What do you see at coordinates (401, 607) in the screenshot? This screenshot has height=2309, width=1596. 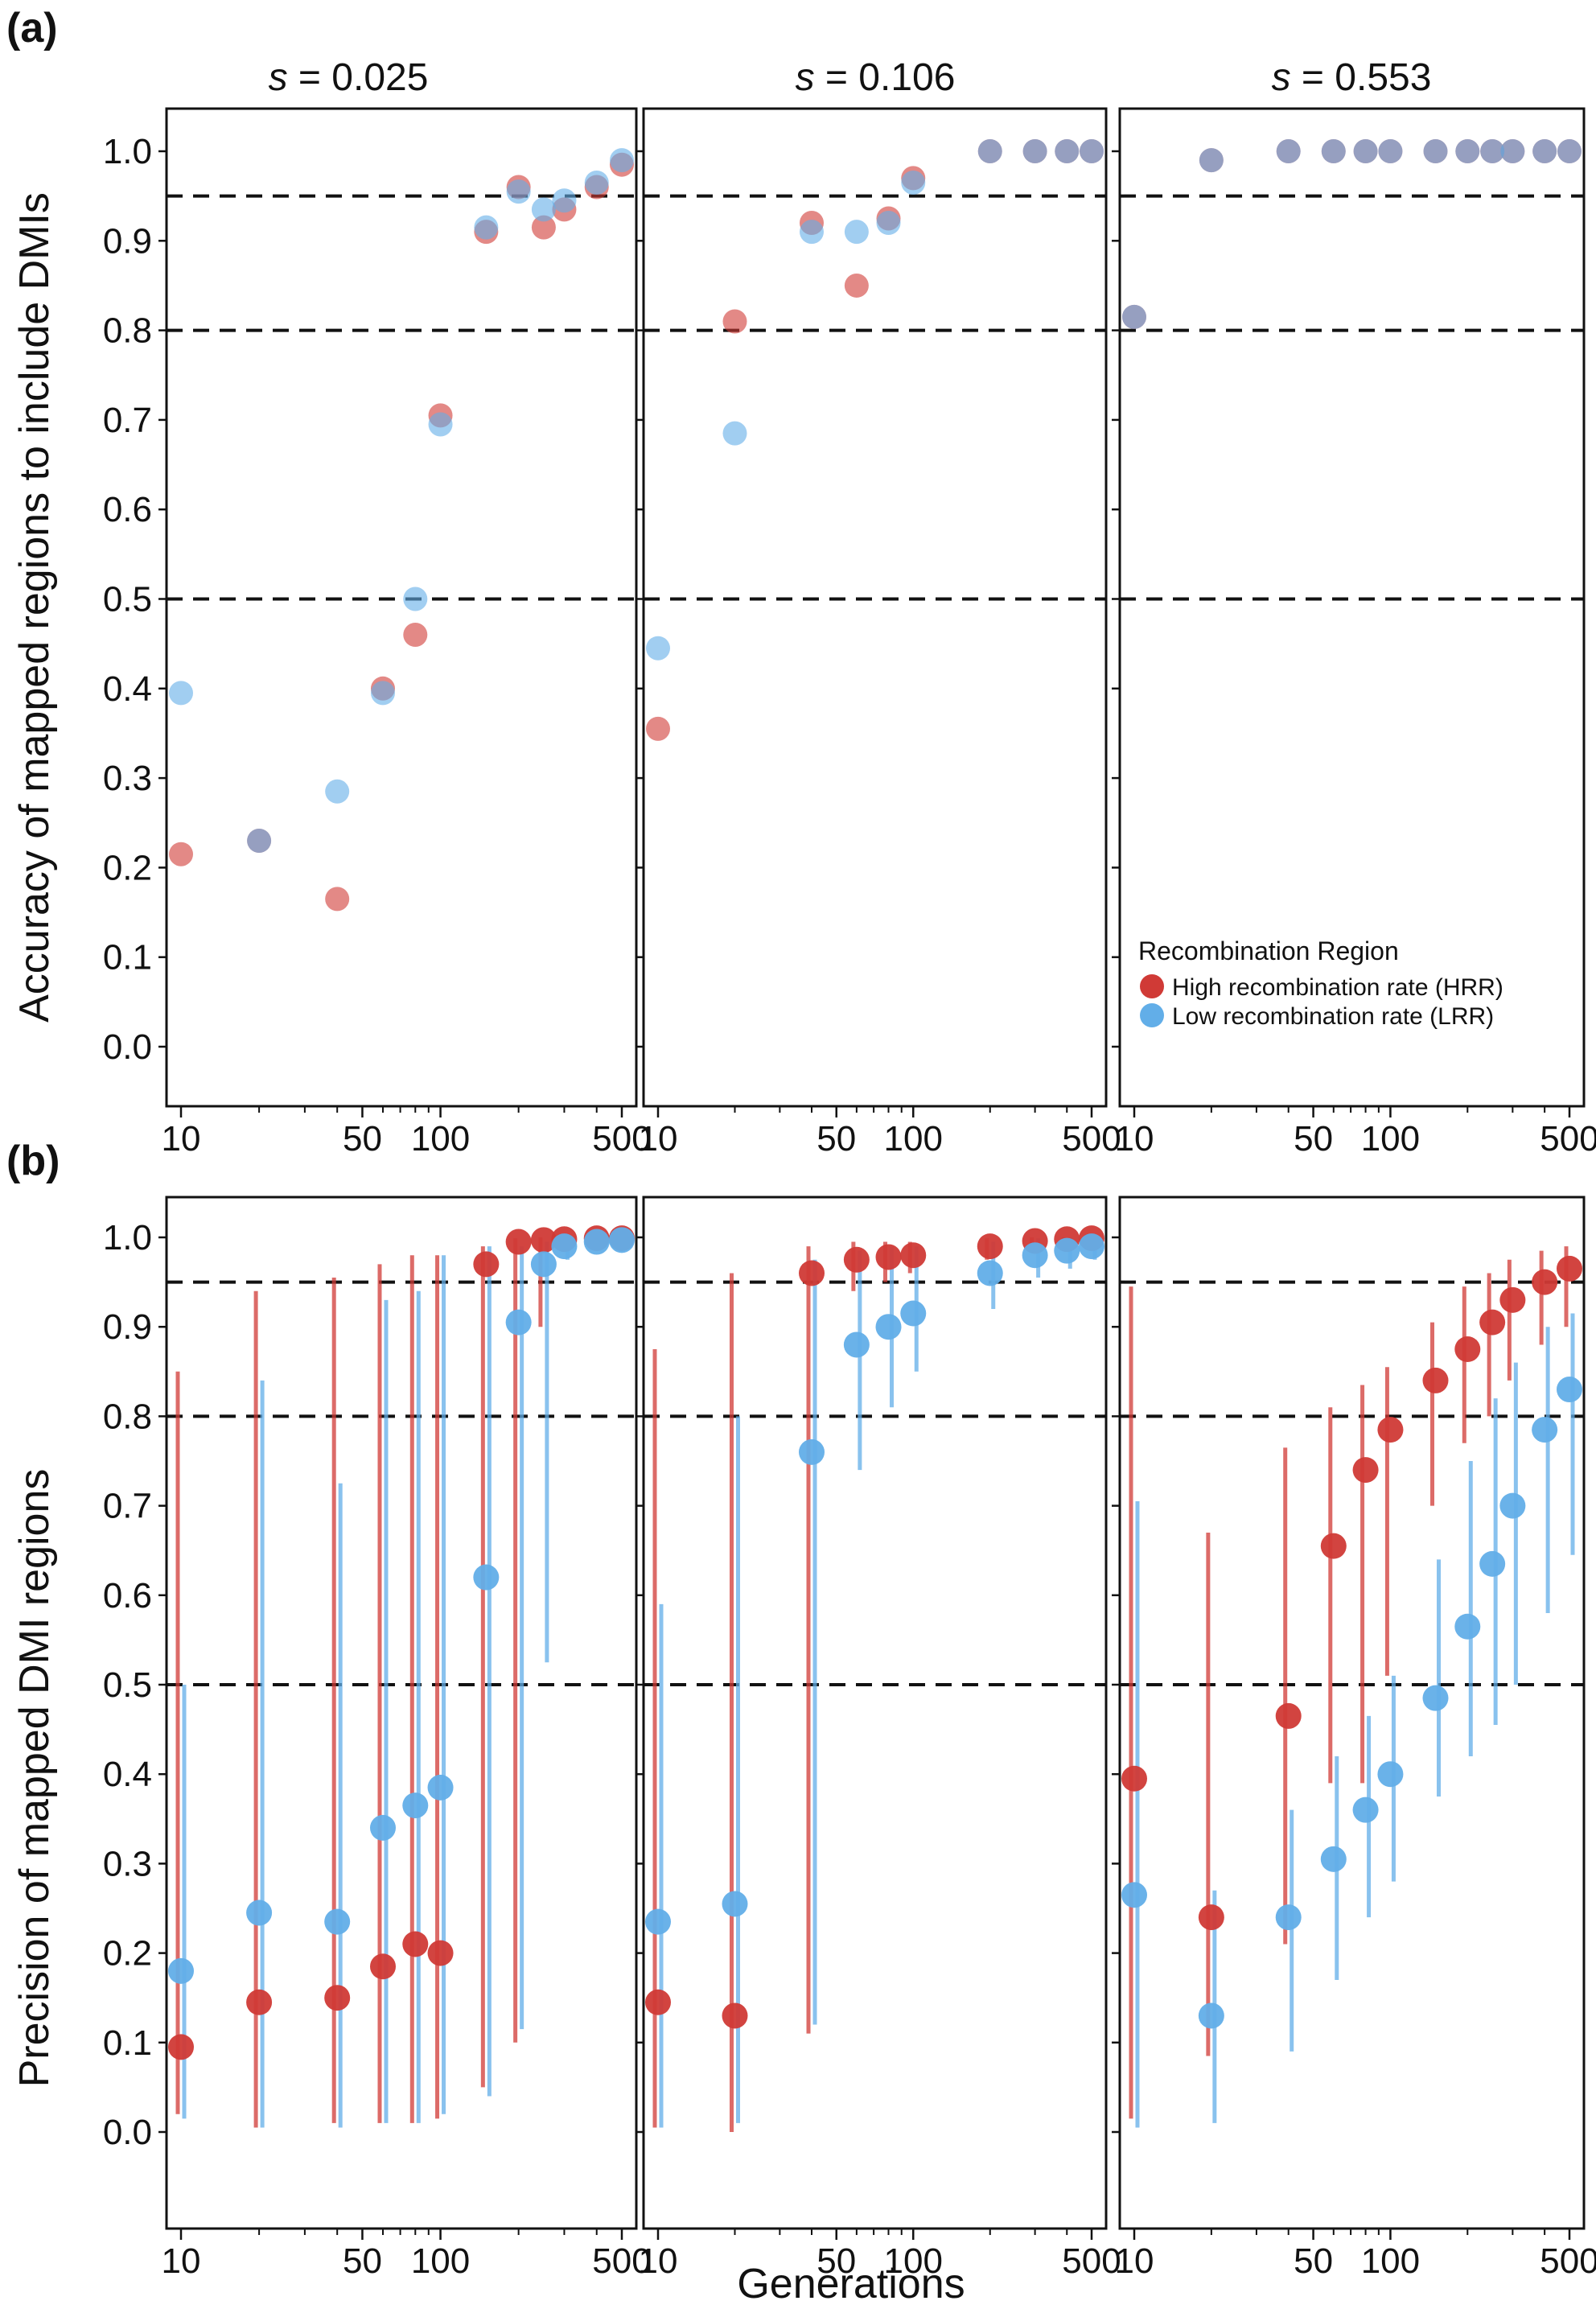 I see `panel-a-1-frame` at bounding box center [401, 607].